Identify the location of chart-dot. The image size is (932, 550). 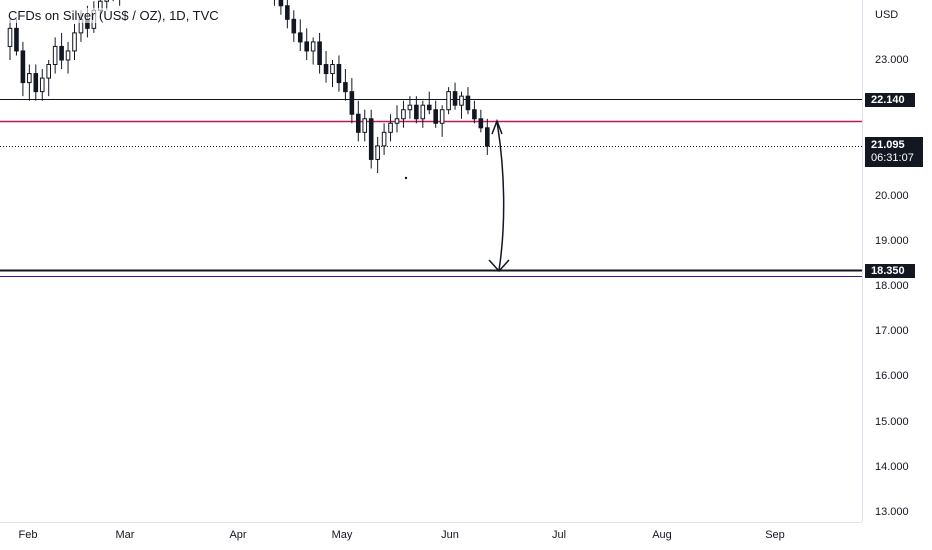
(406, 178).